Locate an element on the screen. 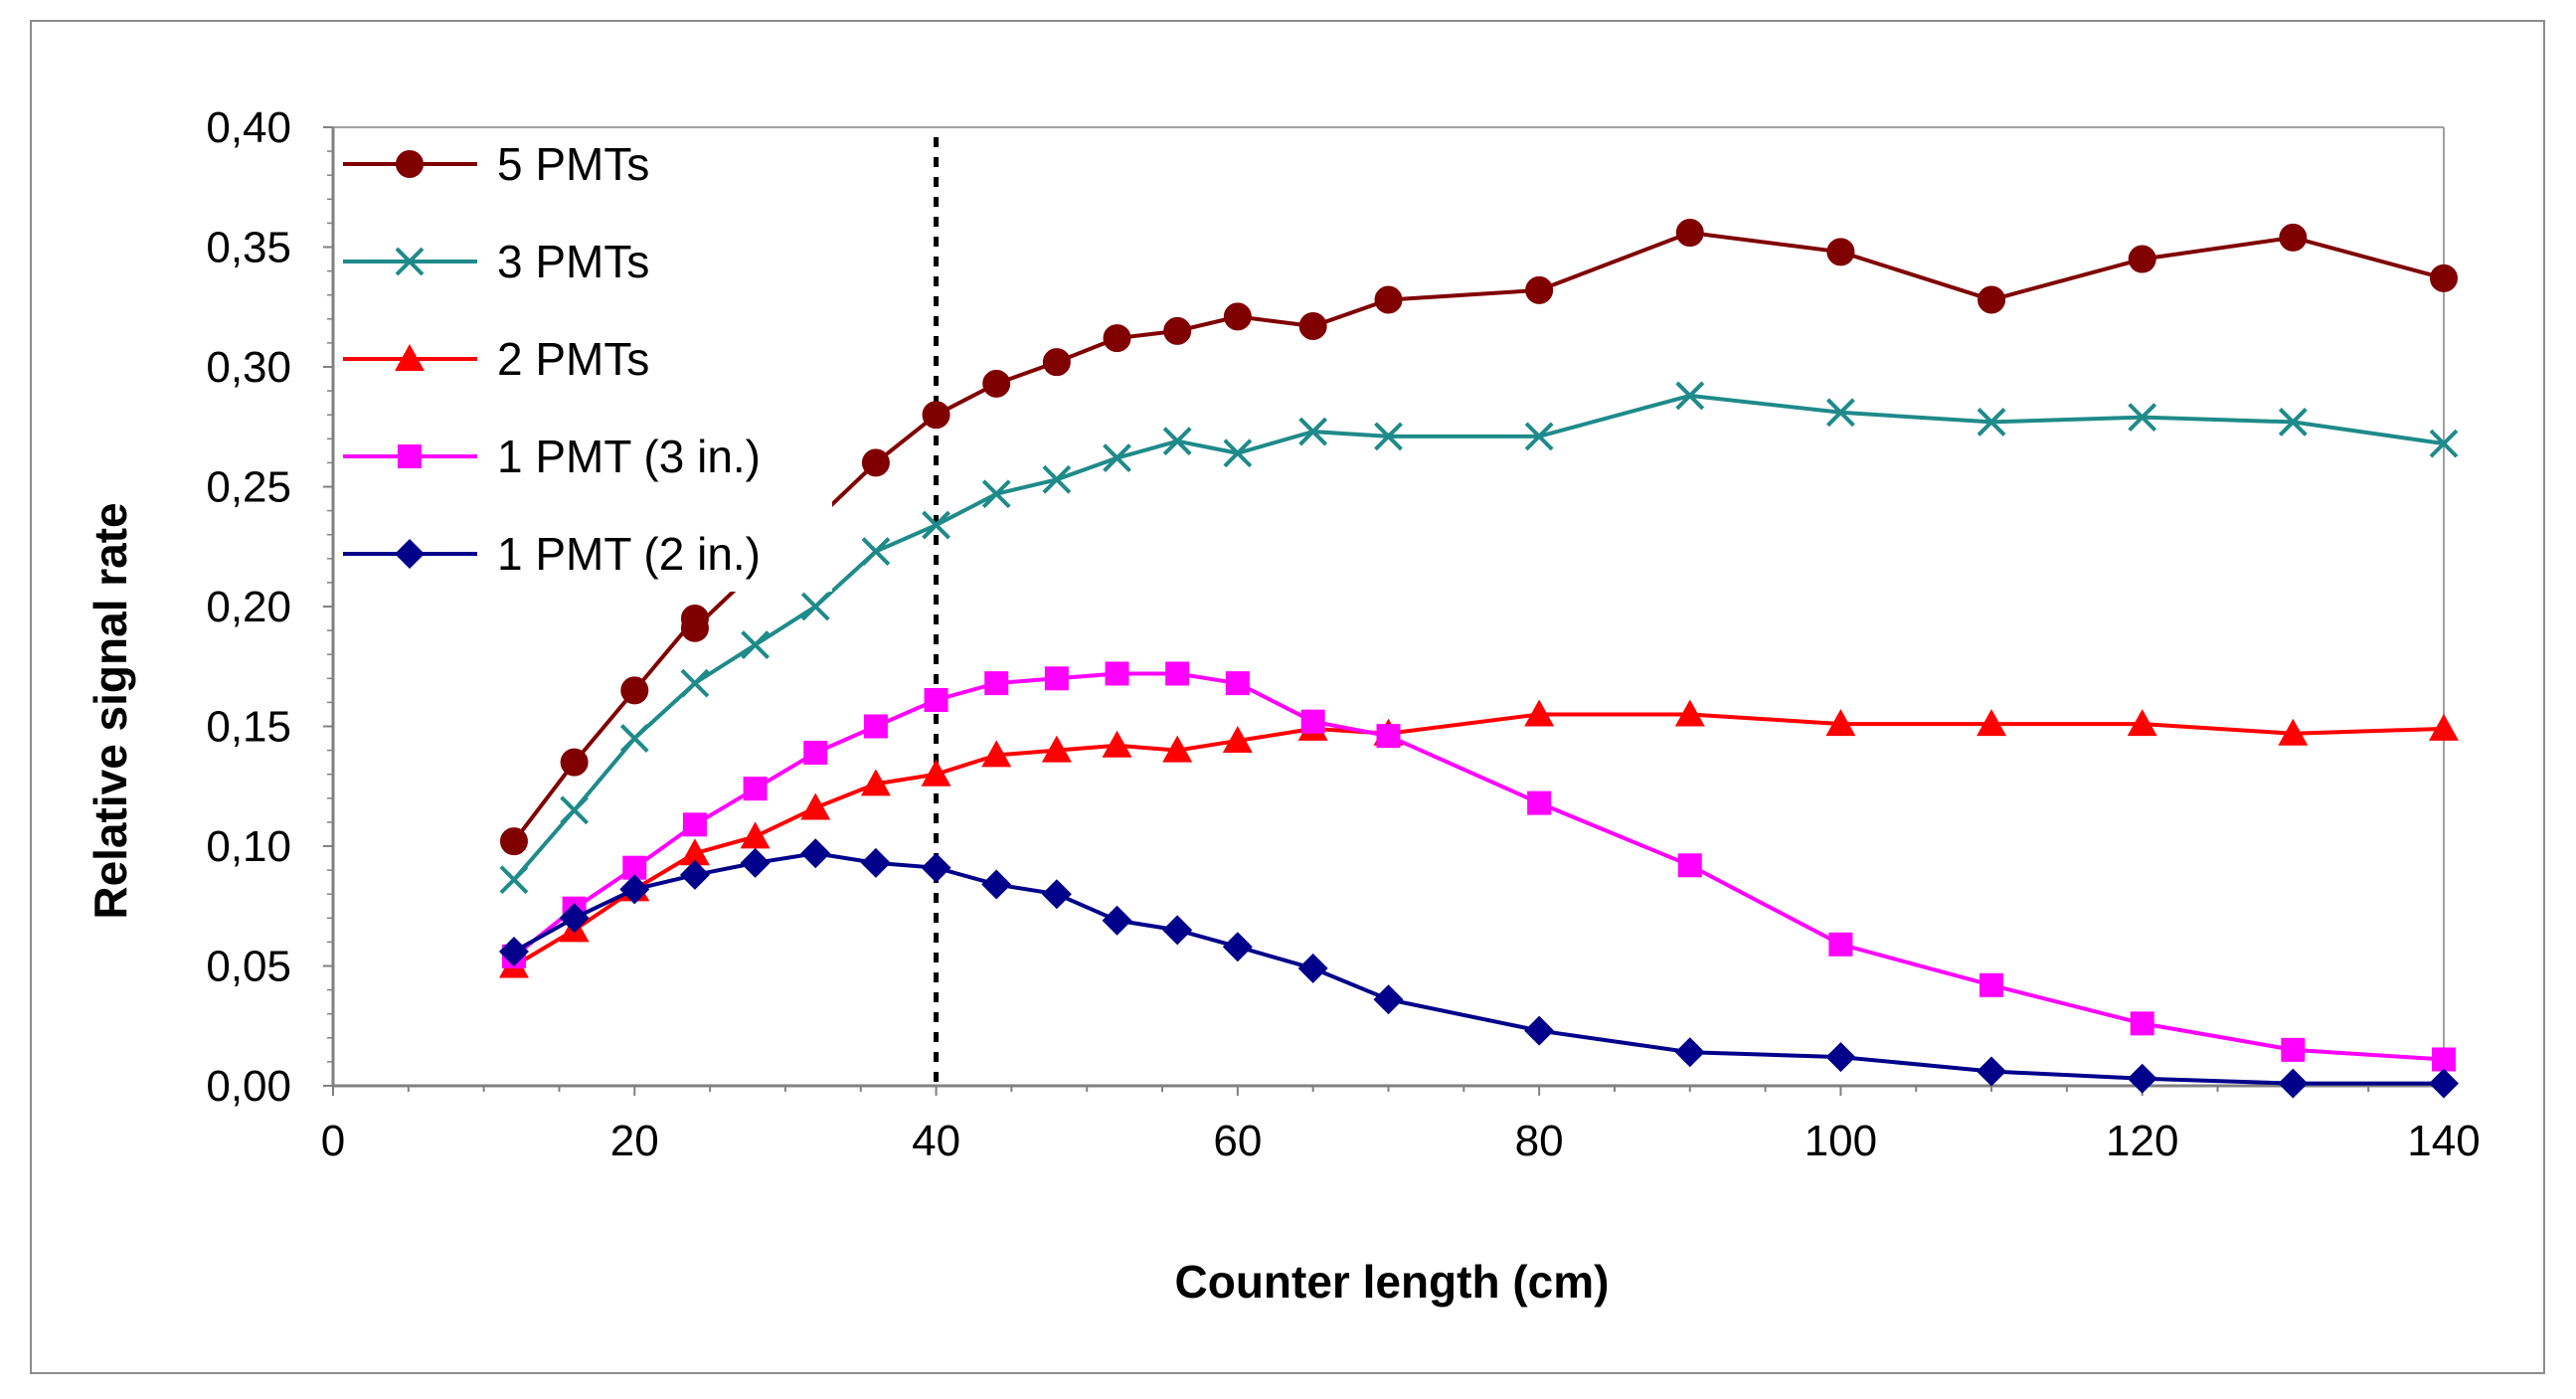 The width and height of the screenshot is (2576, 1399). legend-label: 2 PMTs is located at coordinates (573, 359).